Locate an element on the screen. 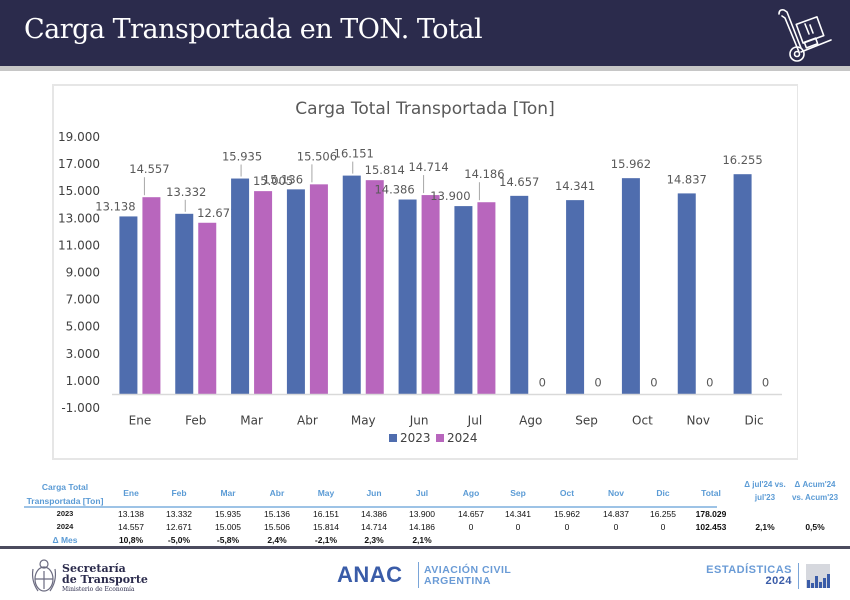 The image size is (850, 600). total-header: Total is located at coordinates (711, 493).